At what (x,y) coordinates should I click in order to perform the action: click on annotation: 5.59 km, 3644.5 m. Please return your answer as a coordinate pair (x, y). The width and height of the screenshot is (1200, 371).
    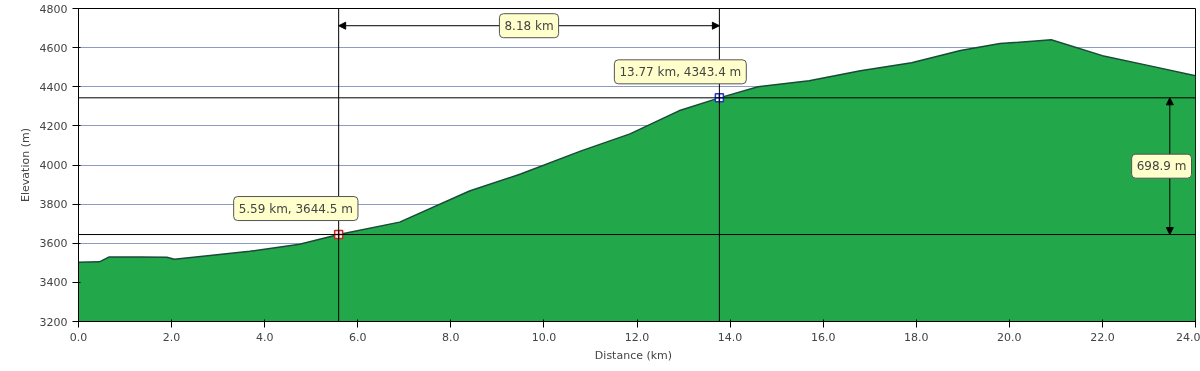
    Looking at the image, I should click on (295, 208).